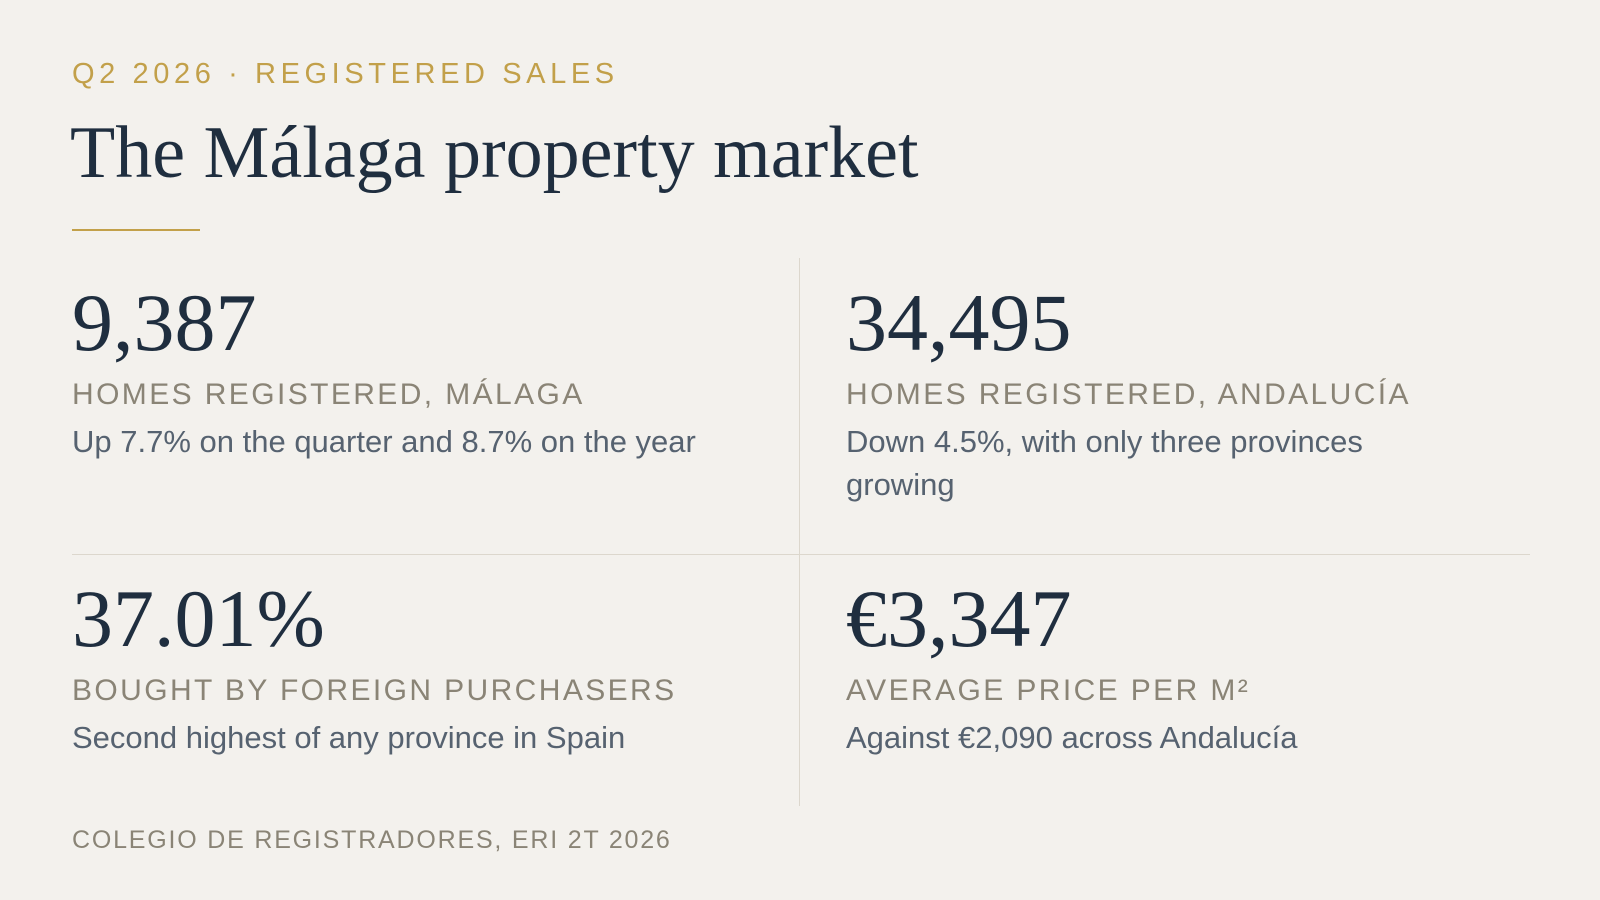  Describe the element at coordinates (1048, 690) in the screenshot. I see `stat-label: AVERAGE PRICE PER M²` at that location.